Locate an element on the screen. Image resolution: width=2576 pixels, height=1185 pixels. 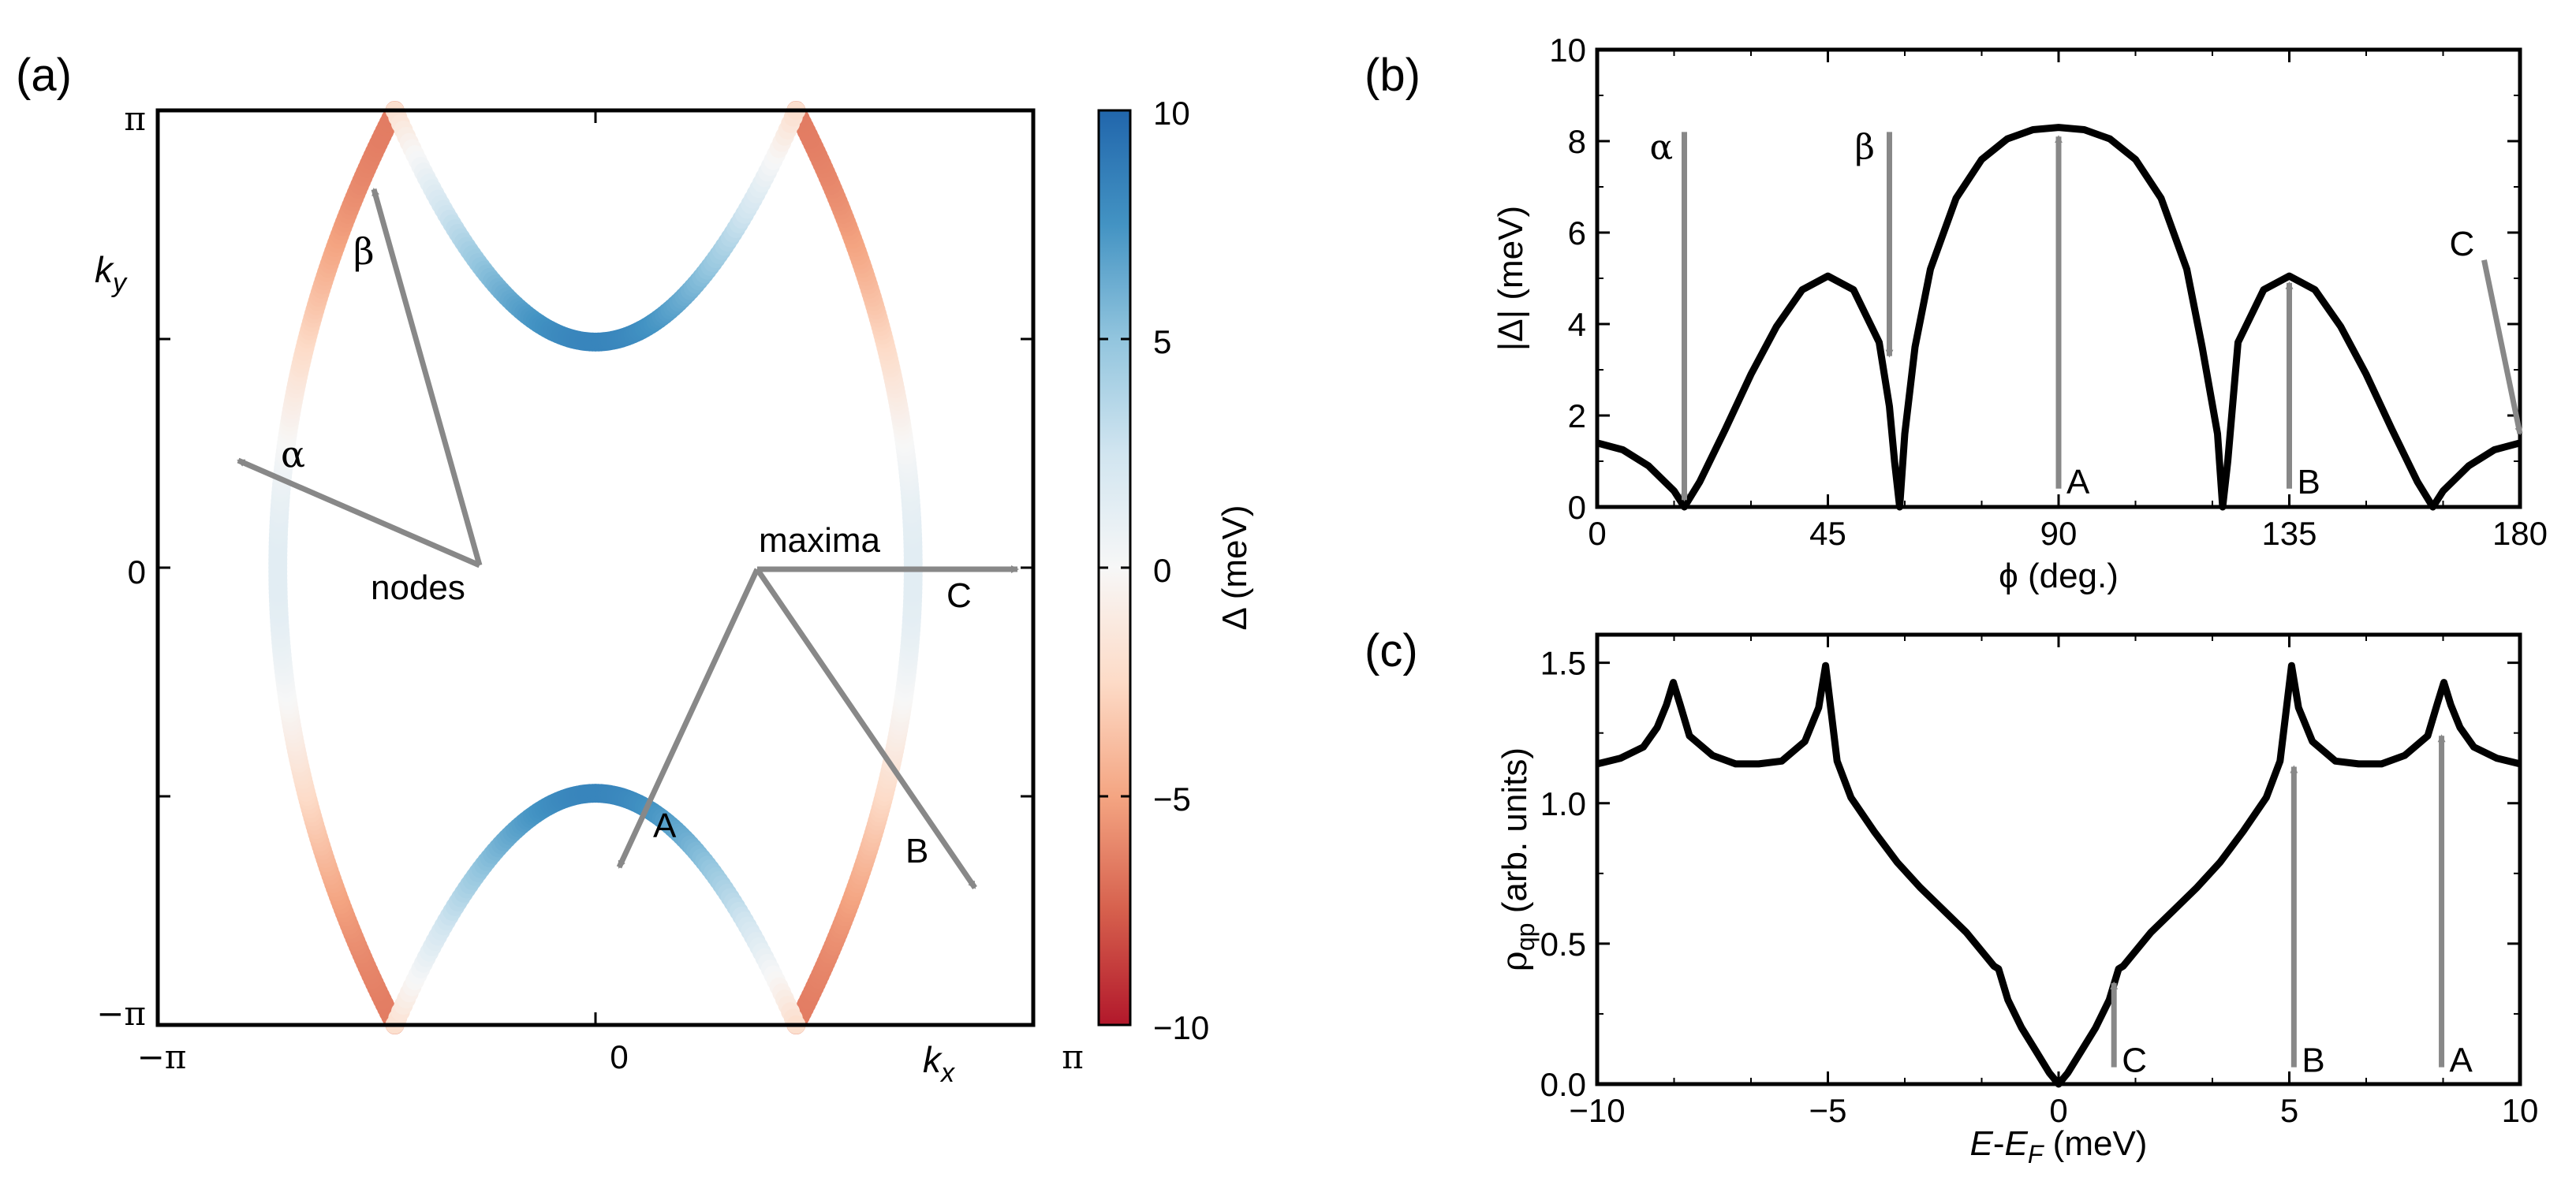
panel-c-x-tick-label: 0 is located at coordinates (2058, 1110).